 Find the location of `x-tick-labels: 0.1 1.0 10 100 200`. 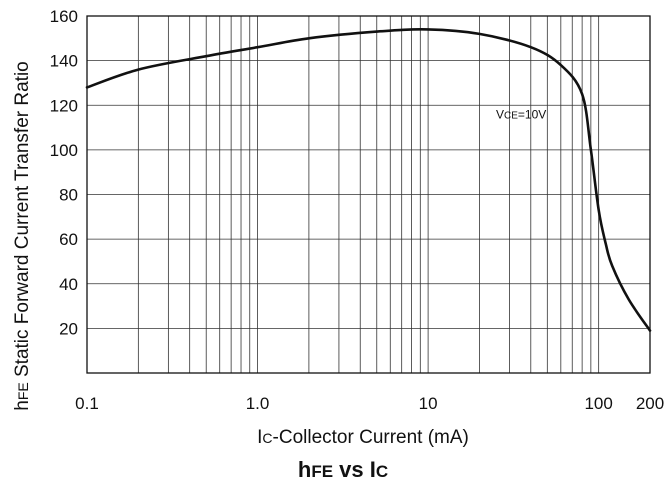

x-tick-labels: 0.1 1.0 10 100 200 is located at coordinates (369, 403).